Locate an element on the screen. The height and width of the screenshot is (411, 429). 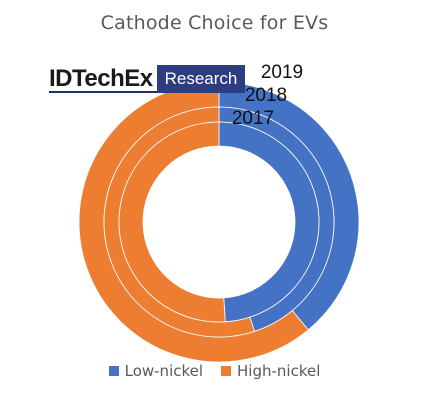
legend-item-low-nickel: Low-nickel is located at coordinates (156, 371).